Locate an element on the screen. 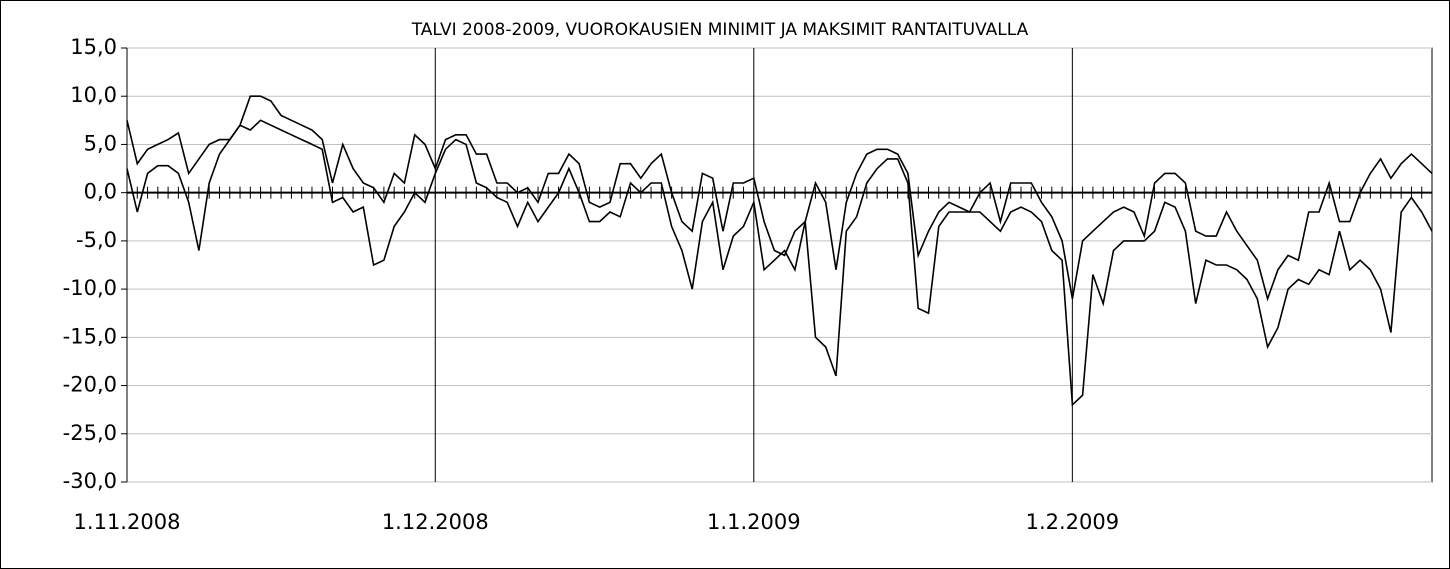  y-tick-label: 15,0 is located at coordinates (93, 47).